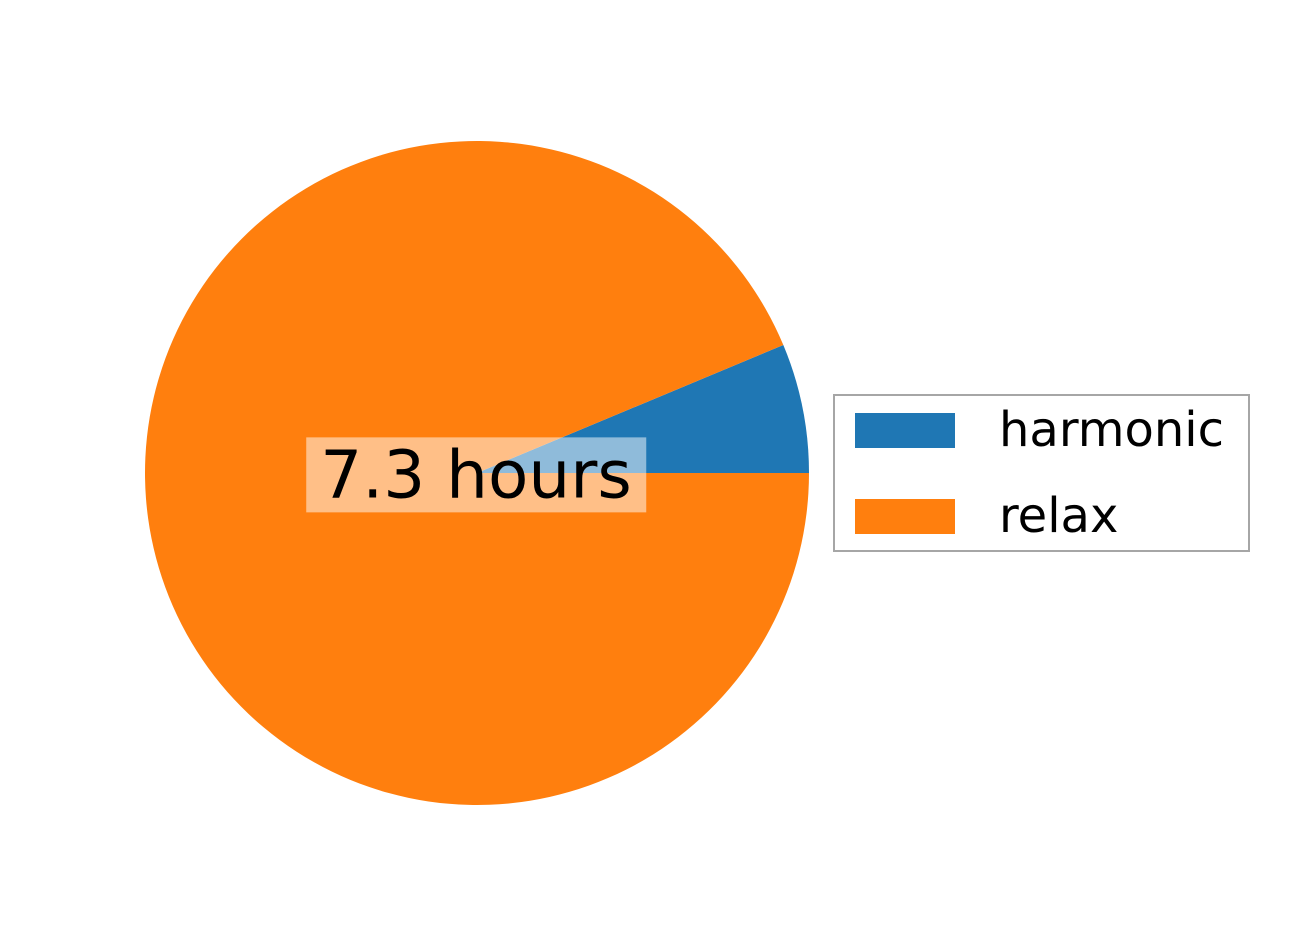 Image resolution: width=1307 pixels, height=951 pixels. I want to click on pie-center-label: 7.3 hours, so click(476, 475).